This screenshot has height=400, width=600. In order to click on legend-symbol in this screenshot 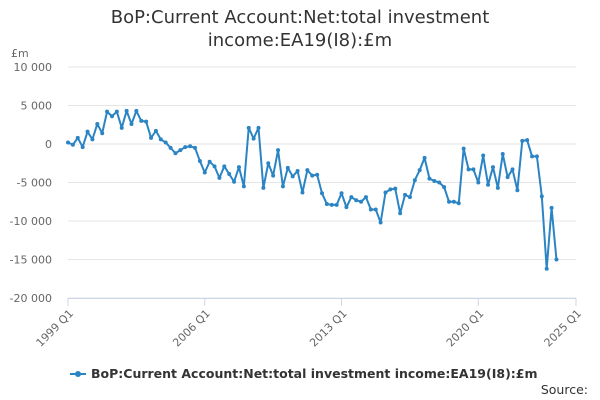, I will do `click(78, 374)`.